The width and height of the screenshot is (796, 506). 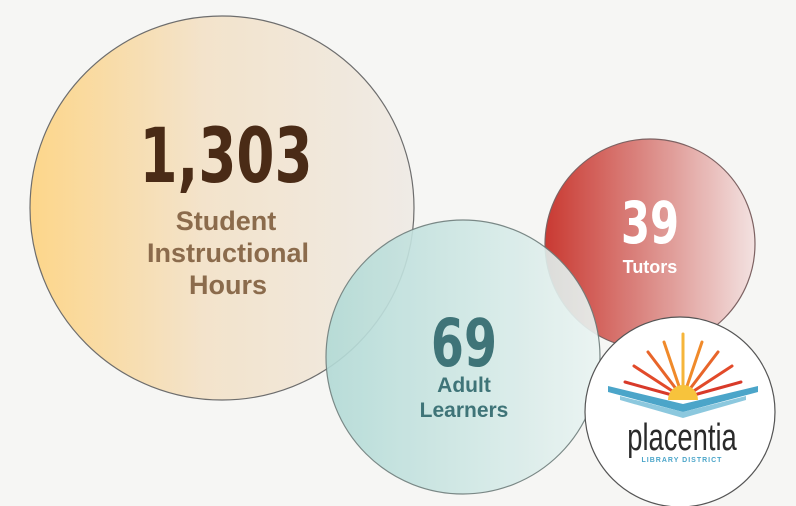 What do you see at coordinates (228, 253) in the screenshot?
I see `stat-label: Instructional` at bounding box center [228, 253].